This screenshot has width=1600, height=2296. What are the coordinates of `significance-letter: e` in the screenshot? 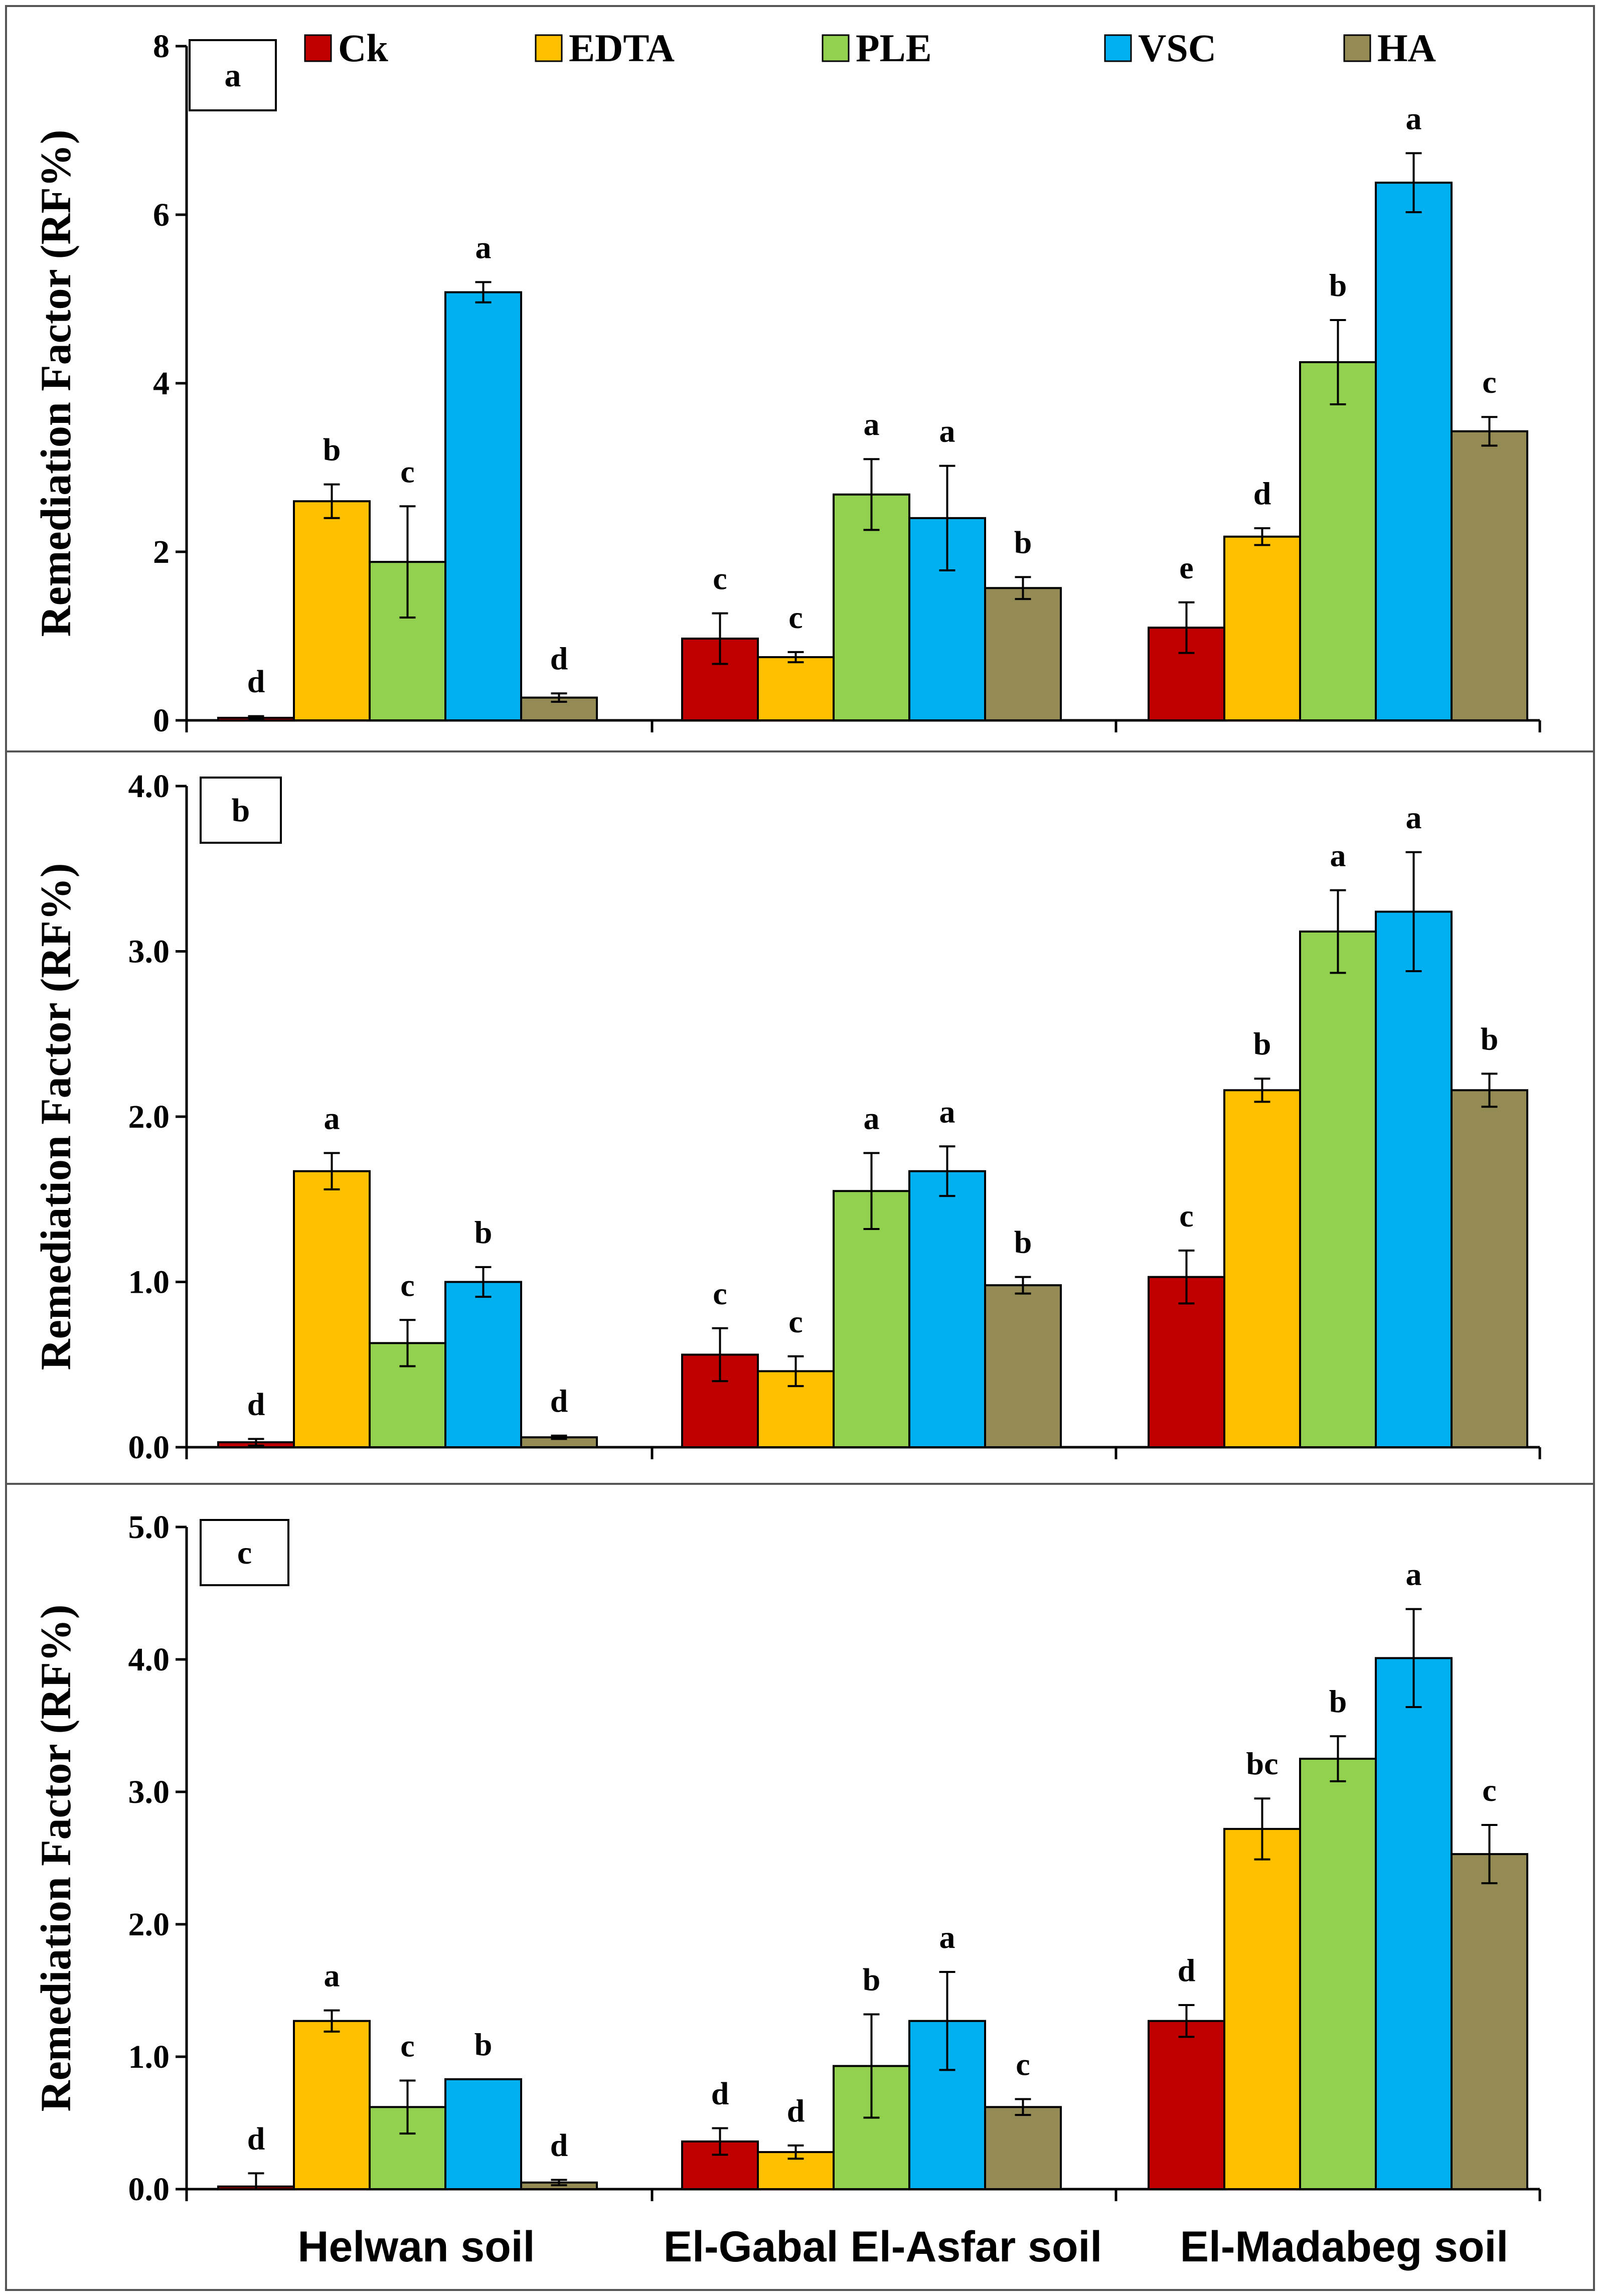 It's located at (1186, 567).